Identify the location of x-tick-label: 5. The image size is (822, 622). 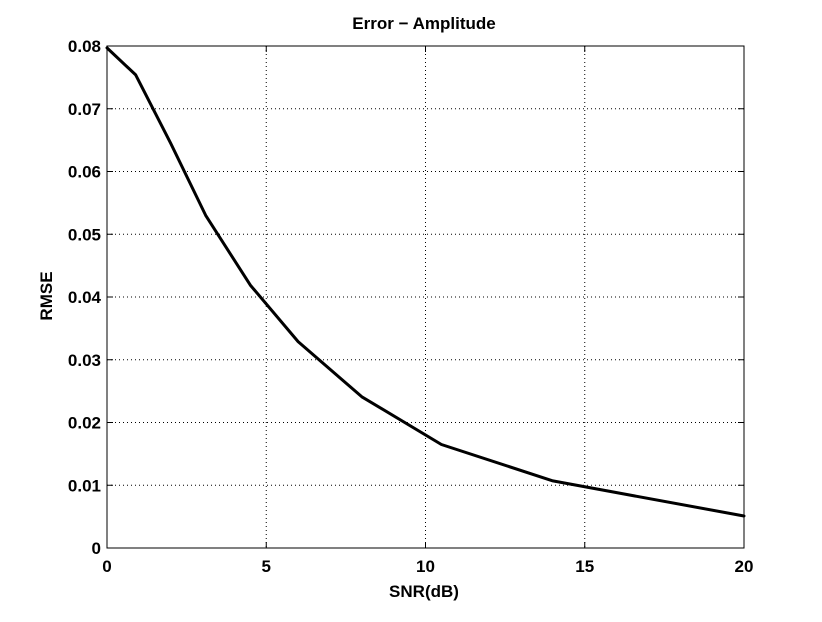
(266, 566).